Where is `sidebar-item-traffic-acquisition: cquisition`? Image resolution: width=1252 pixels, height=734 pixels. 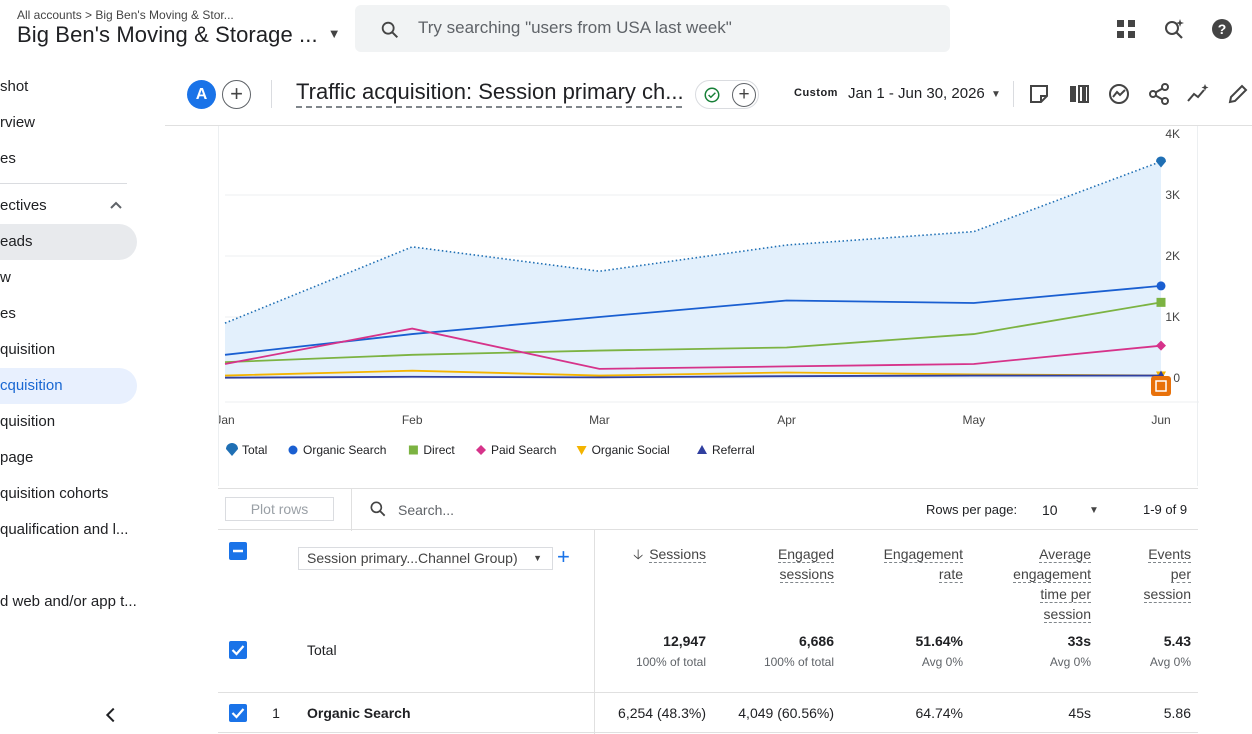 sidebar-item-traffic-acquisition: cquisition is located at coordinates (68, 386).